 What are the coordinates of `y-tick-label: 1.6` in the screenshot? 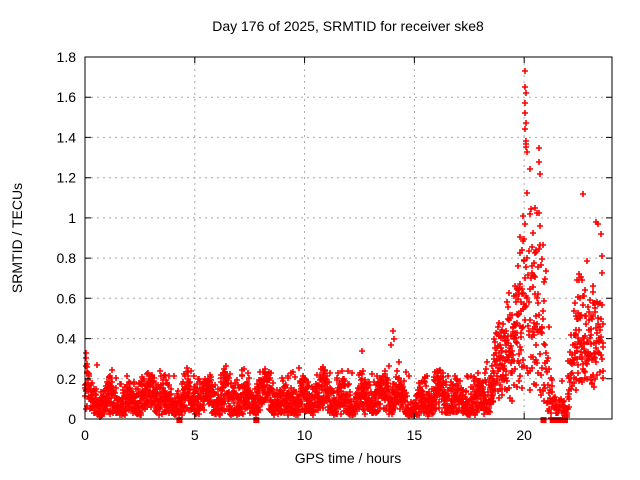 It's located at (67, 97).